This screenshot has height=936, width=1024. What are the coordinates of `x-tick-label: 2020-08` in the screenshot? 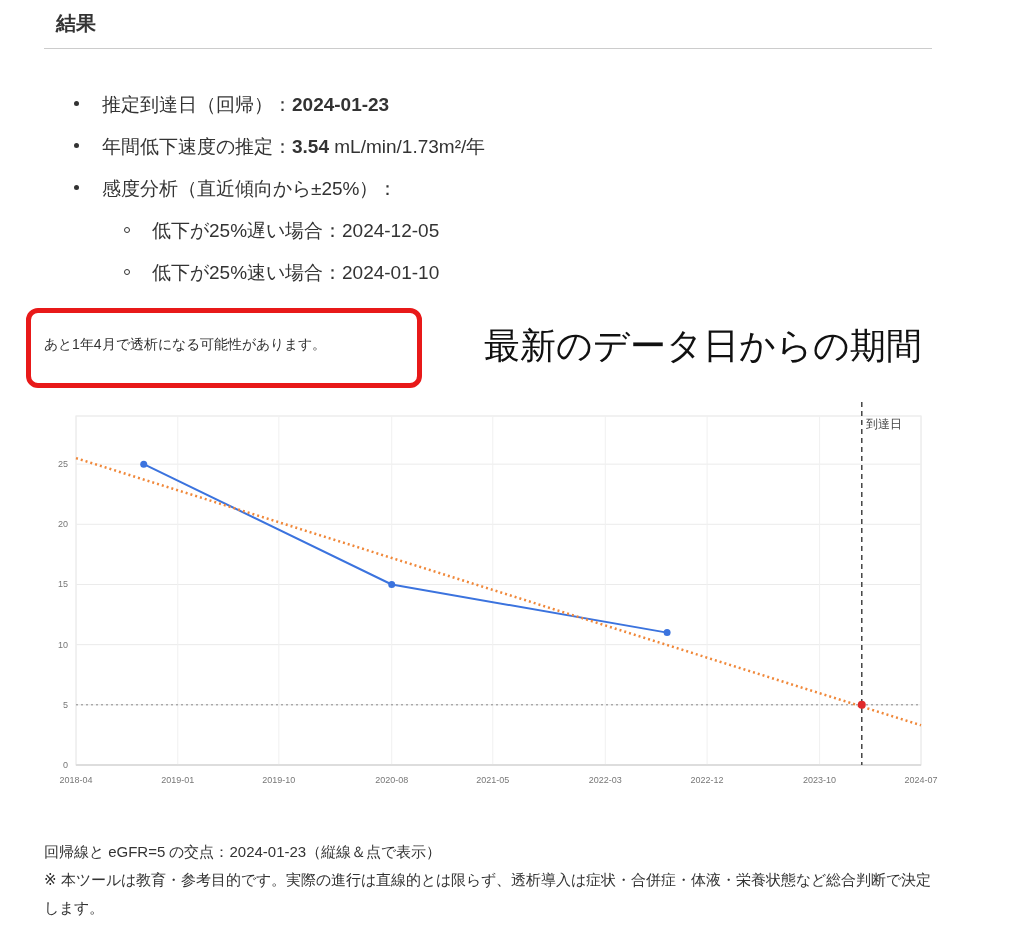 It's located at (392, 780).